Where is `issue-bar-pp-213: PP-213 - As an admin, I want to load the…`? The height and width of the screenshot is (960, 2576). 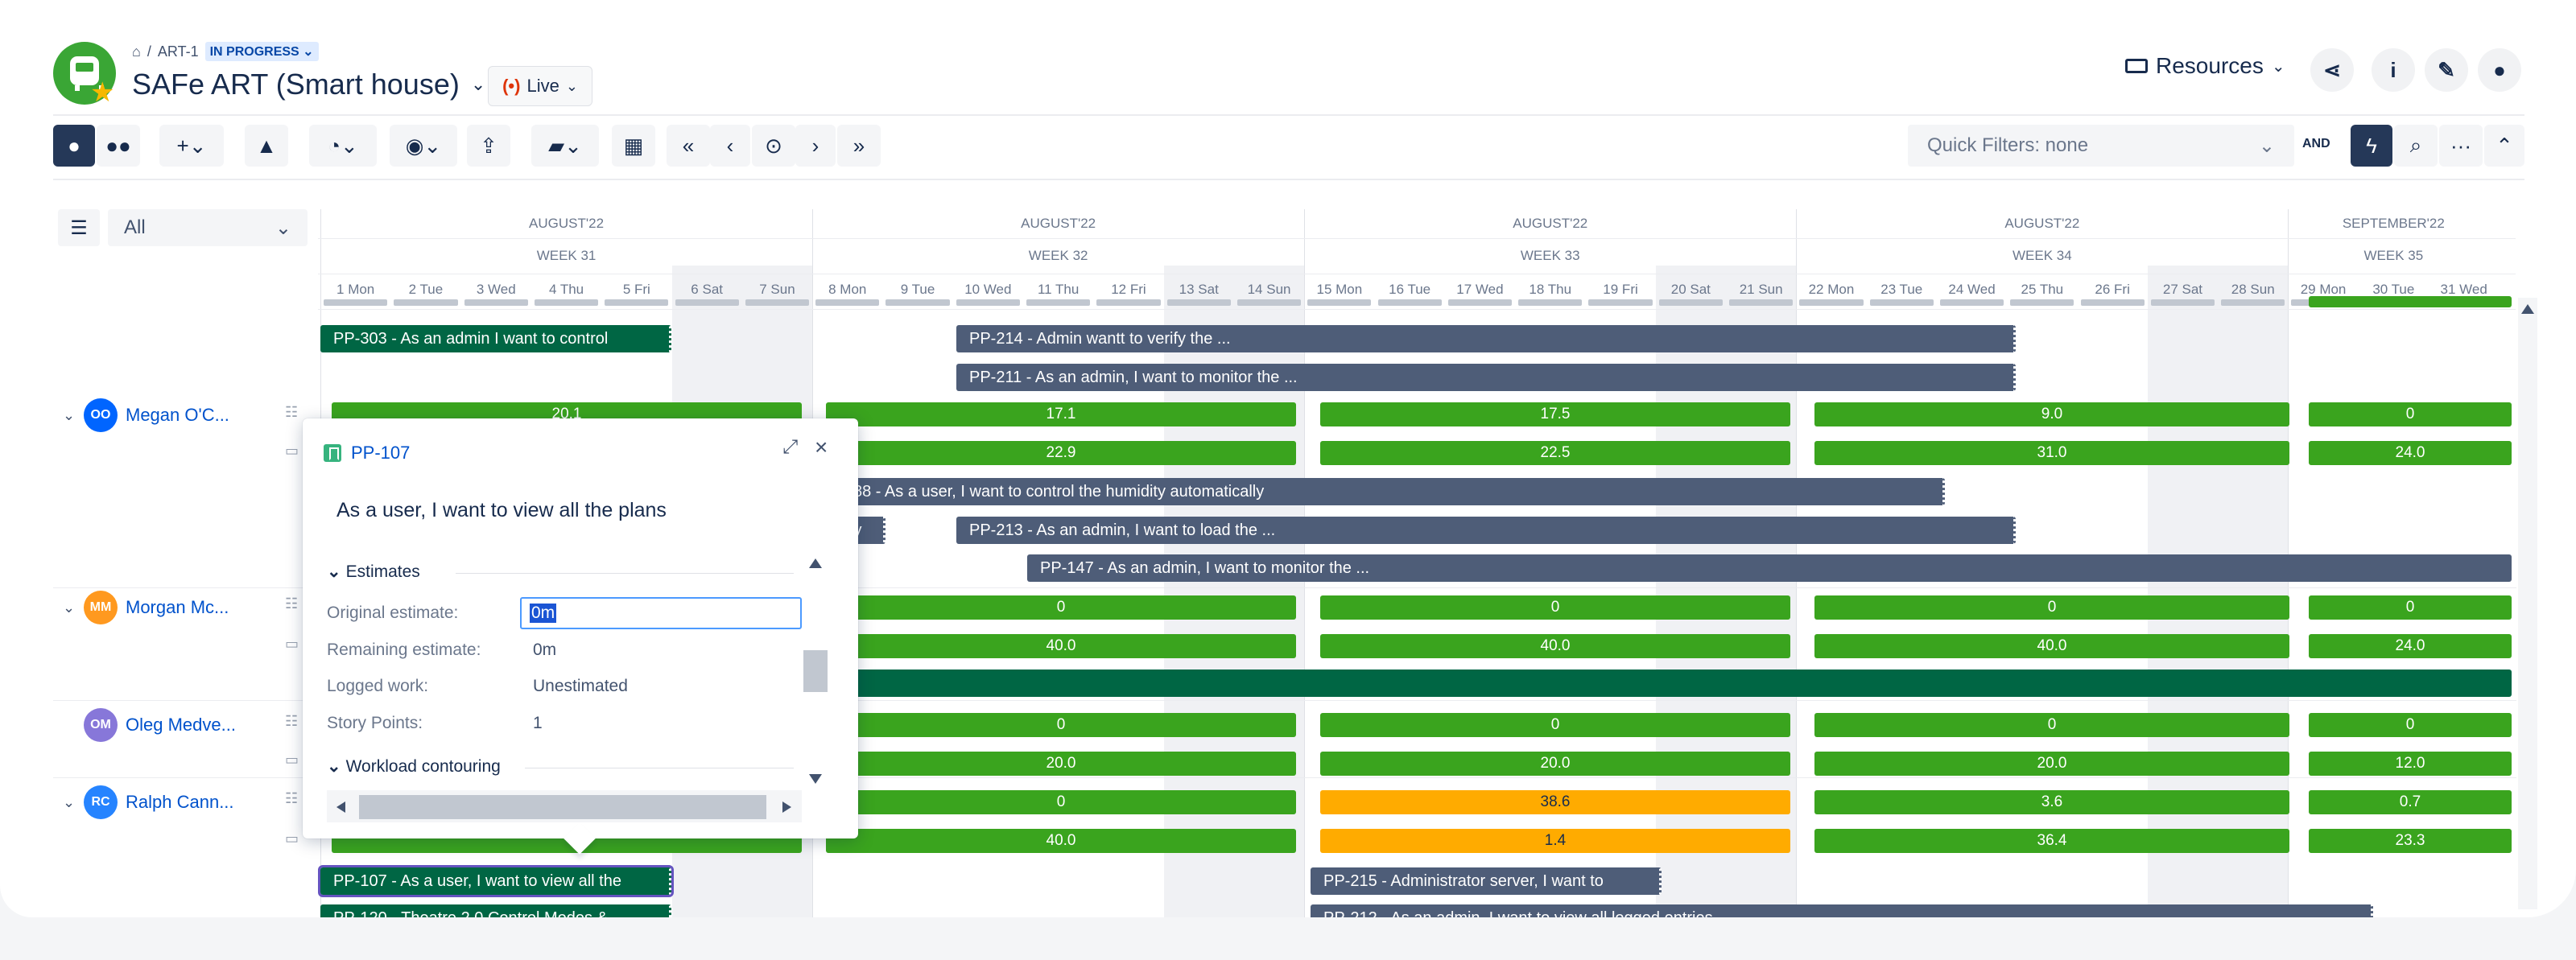 issue-bar-pp-213: PP-213 - As an admin, I want to load the… is located at coordinates (1486, 530).